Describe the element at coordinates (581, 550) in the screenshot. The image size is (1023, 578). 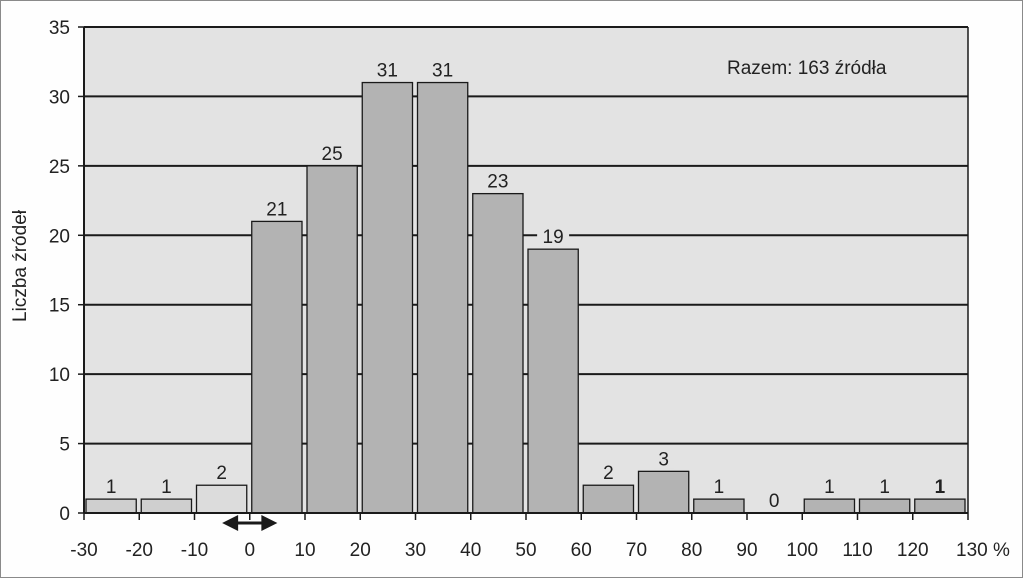
I see `x-tick-label: 60` at that location.